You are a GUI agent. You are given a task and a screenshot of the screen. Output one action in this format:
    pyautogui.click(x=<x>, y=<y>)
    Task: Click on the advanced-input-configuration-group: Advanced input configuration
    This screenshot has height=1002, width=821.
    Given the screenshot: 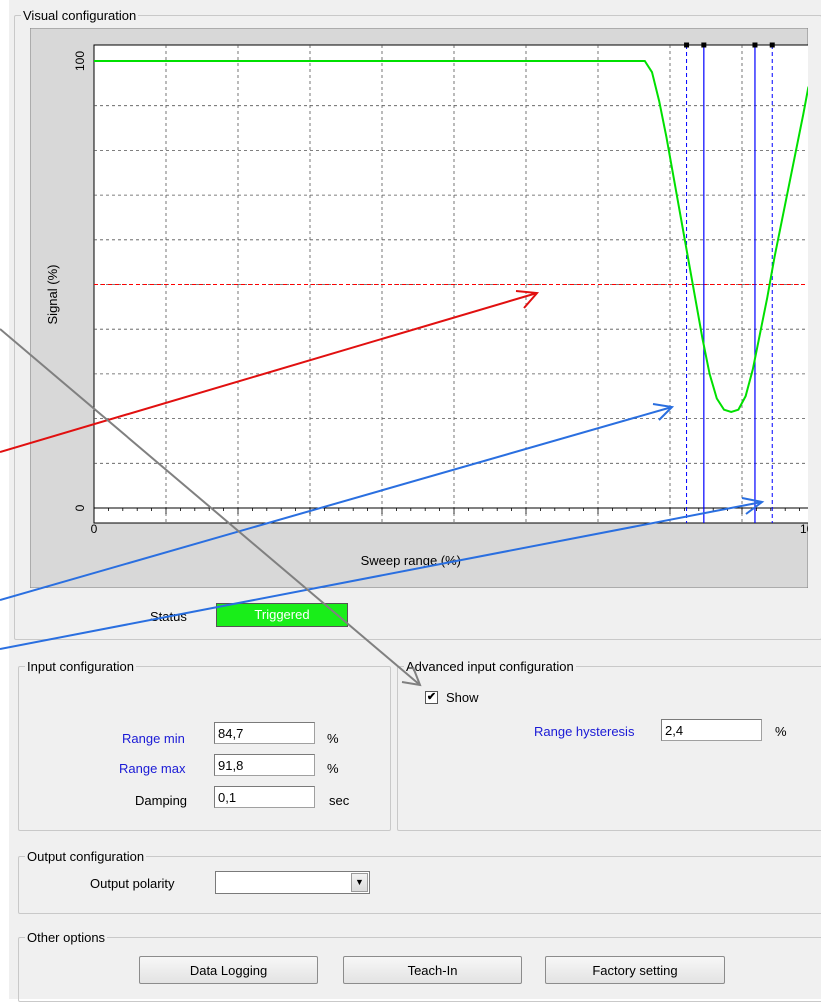 What is the action you would take?
    pyautogui.click(x=609, y=745)
    